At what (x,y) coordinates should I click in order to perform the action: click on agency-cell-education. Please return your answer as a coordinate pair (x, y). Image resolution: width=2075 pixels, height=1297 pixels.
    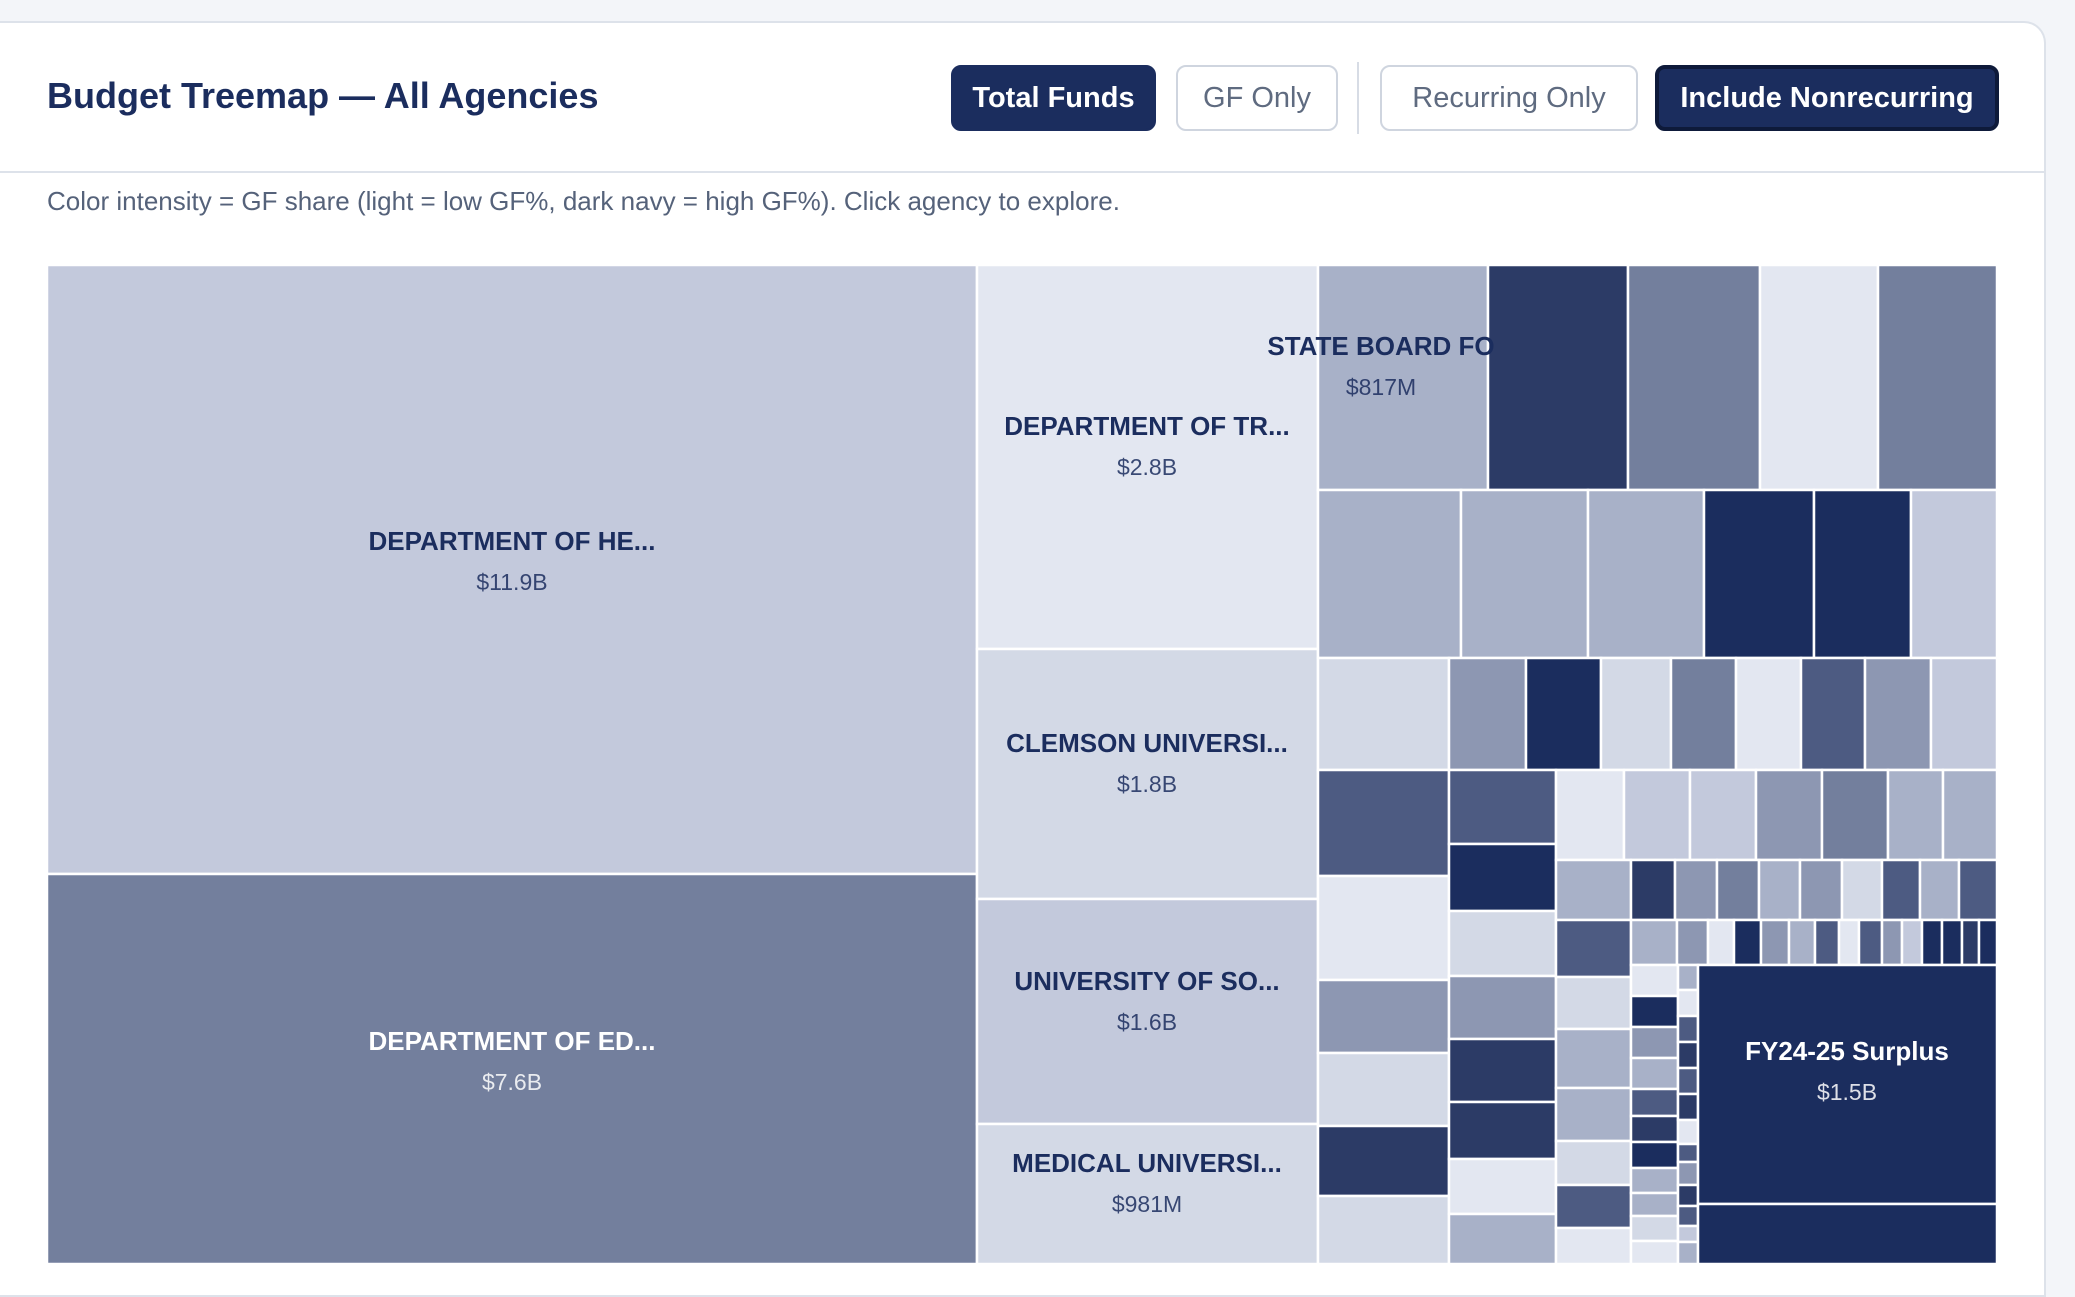
    Looking at the image, I should click on (512, 1069).